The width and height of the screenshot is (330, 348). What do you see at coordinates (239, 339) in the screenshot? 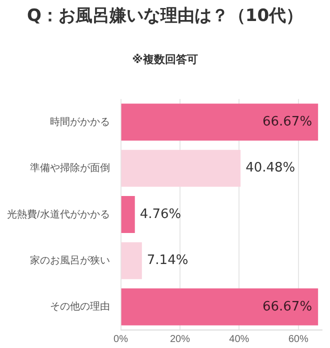
I see `x-tick-label: 40%` at bounding box center [239, 339].